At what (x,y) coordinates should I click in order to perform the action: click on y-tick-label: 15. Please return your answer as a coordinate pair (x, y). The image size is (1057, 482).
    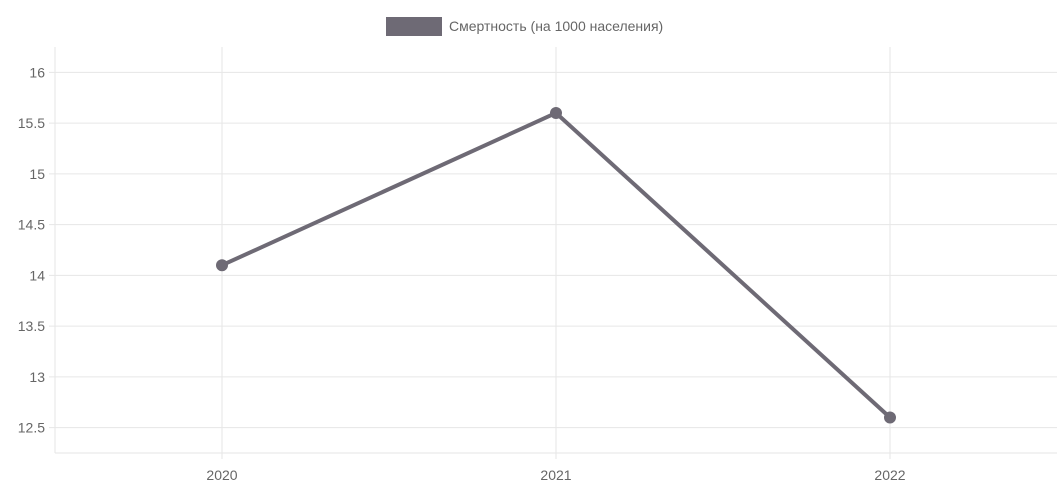
    Looking at the image, I should click on (37, 174).